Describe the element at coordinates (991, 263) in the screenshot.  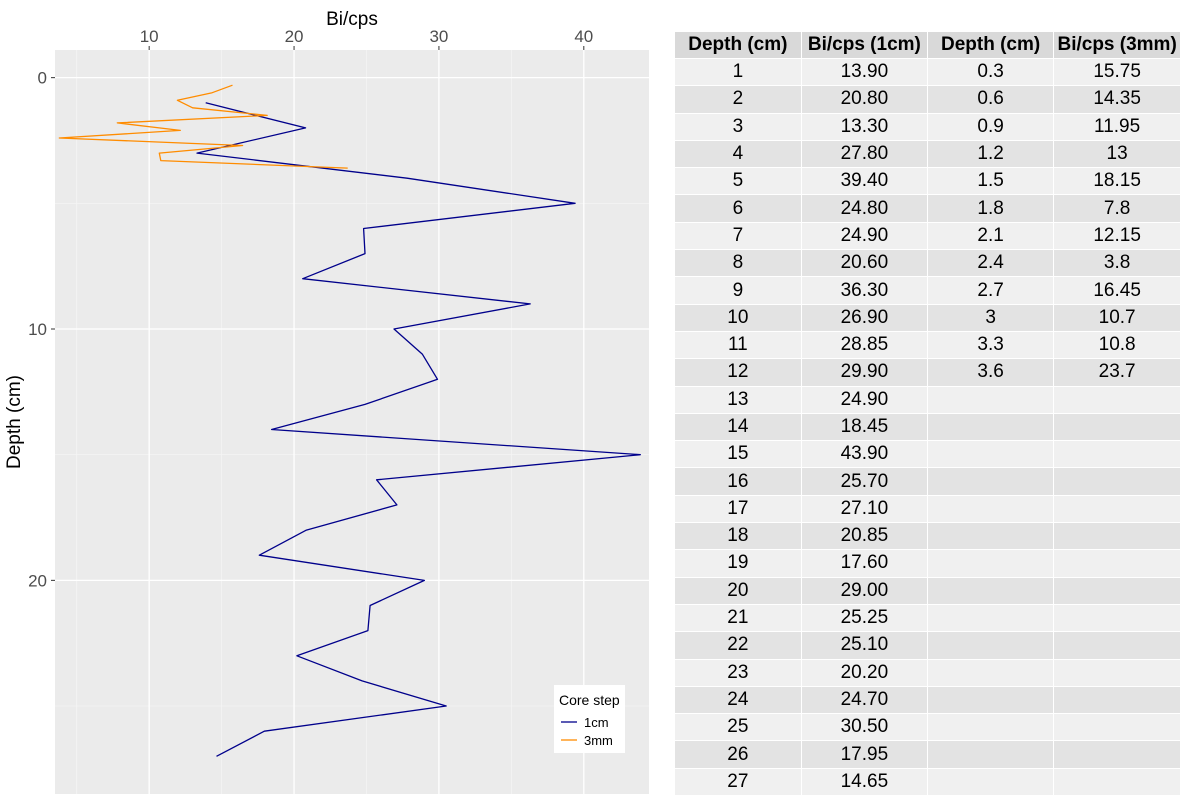
I see `table-cell: 2.4` at that location.